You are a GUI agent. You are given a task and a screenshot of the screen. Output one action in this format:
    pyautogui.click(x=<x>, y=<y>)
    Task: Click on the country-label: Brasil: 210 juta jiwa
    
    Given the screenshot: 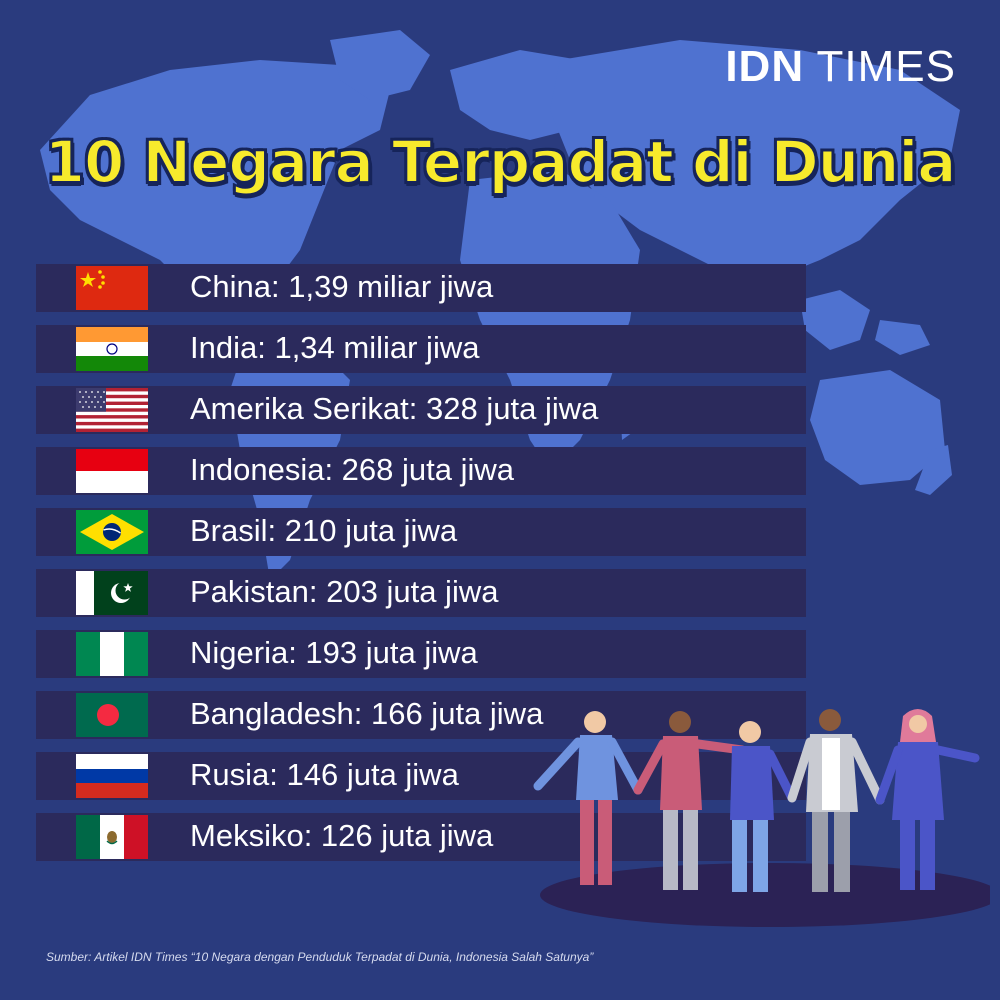 What is the action you would take?
    pyautogui.click(x=324, y=530)
    